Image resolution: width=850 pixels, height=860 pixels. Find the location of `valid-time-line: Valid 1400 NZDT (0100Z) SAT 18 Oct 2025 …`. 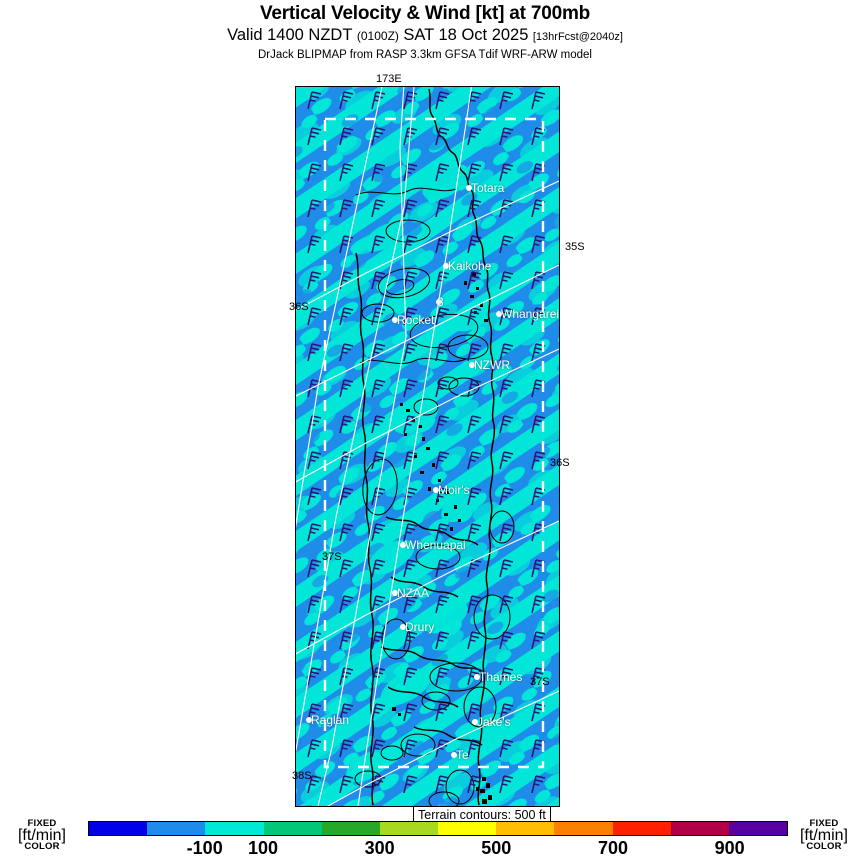

valid-time-line: Valid 1400 NZDT (0100Z) SAT 18 Oct 2025 … is located at coordinates (425, 36).